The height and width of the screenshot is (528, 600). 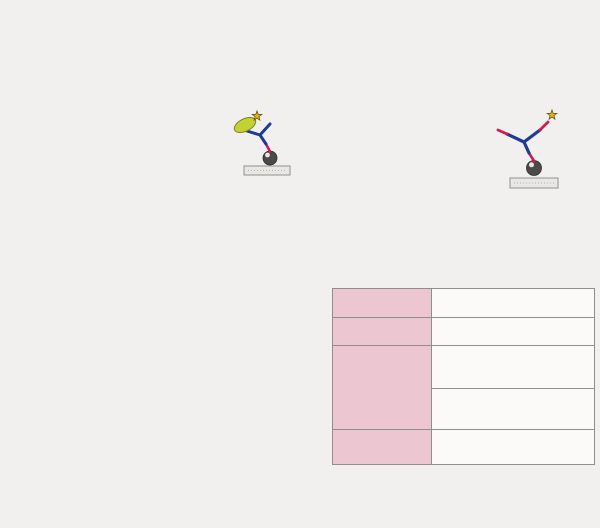 I want to click on chart-fig3a, so click(x=163, y=130).